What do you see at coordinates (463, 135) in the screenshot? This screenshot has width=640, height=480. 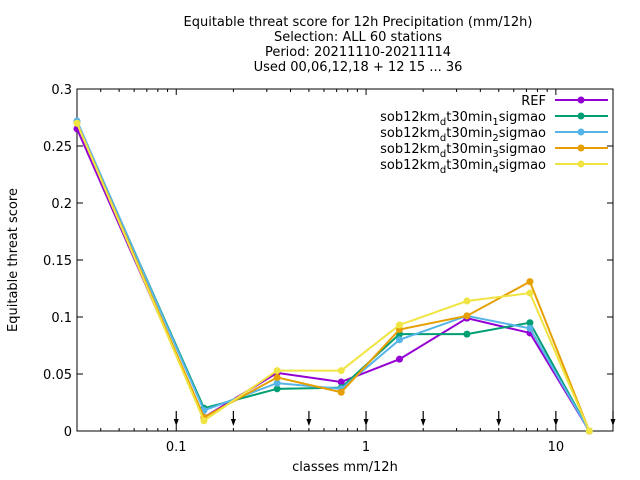 I see `legend-label-2: sob12kmdt30min2sigmao` at bounding box center [463, 135].